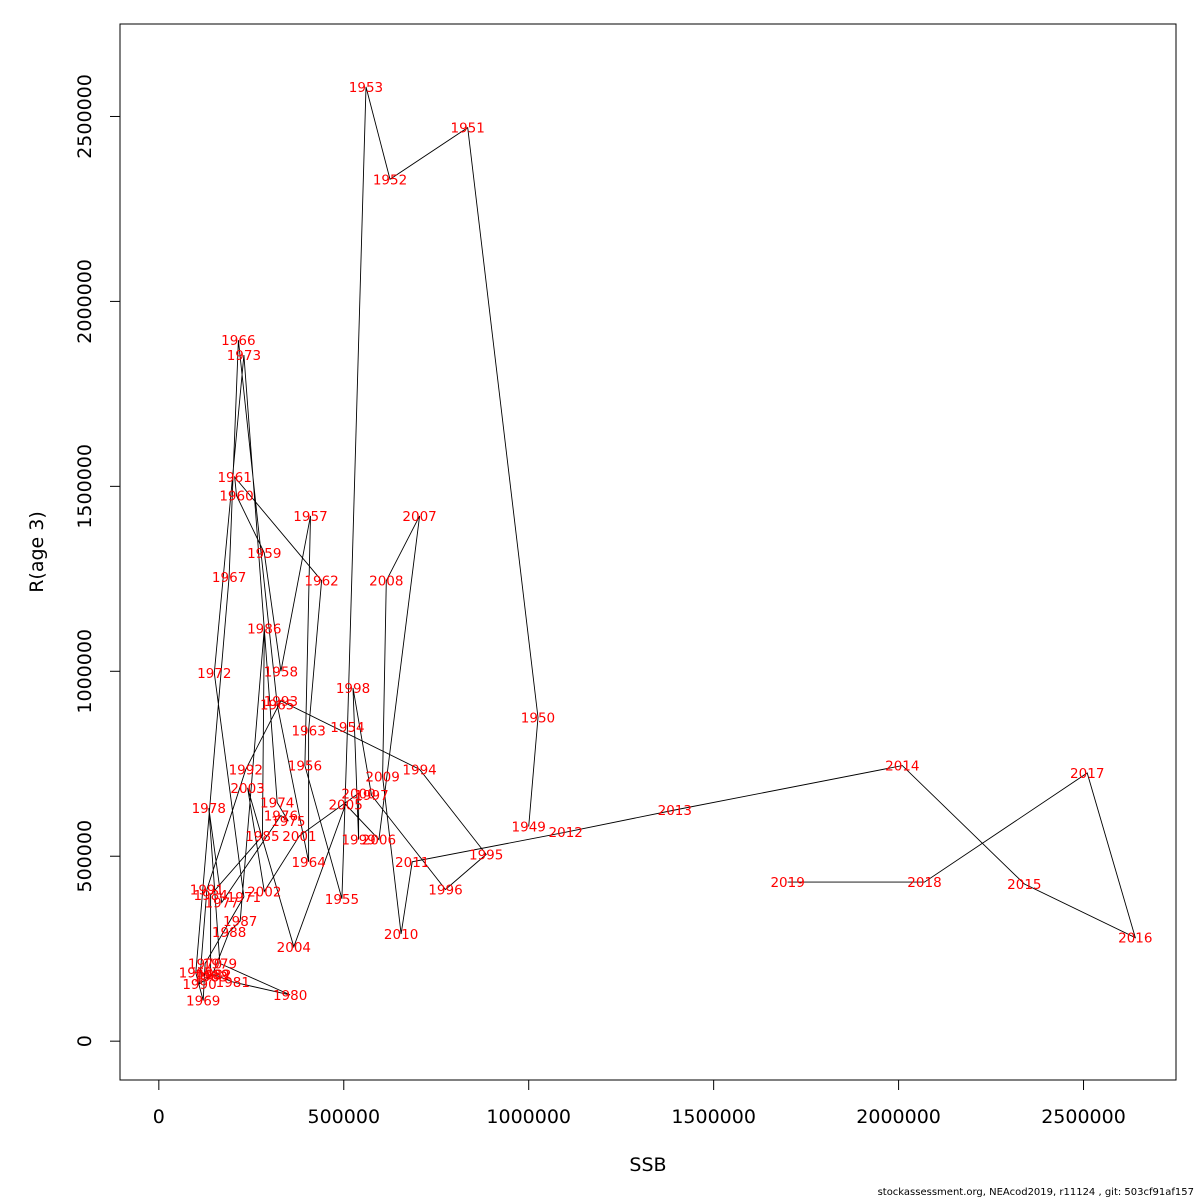 The width and height of the screenshot is (1200, 1200). Describe the element at coordinates (85, 486) in the screenshot. I see `y-tick-label: 1500000` at that location.